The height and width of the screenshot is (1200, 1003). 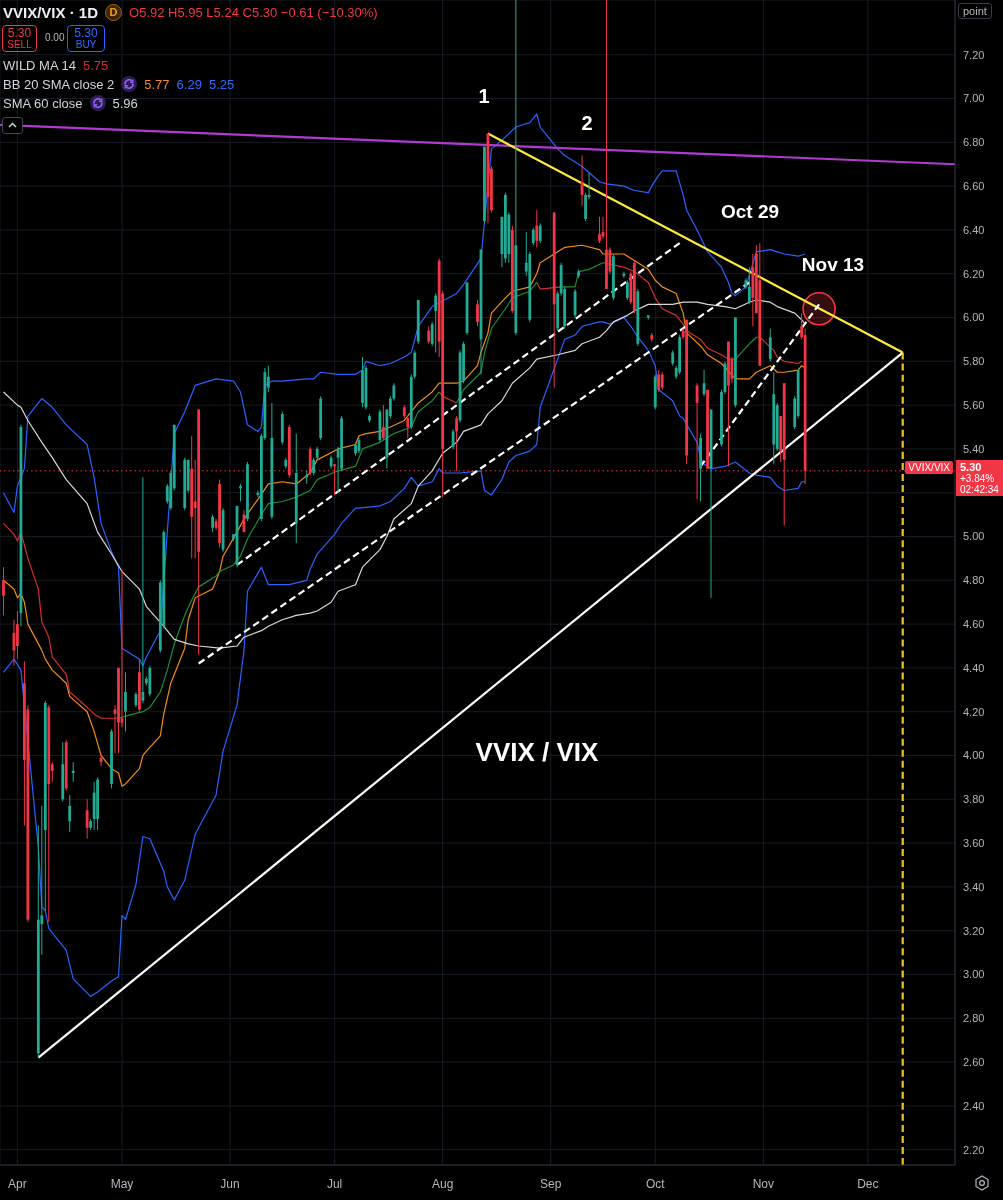 I want to click on sell-button: 5.30 SELL, so click(x=19, y=38).